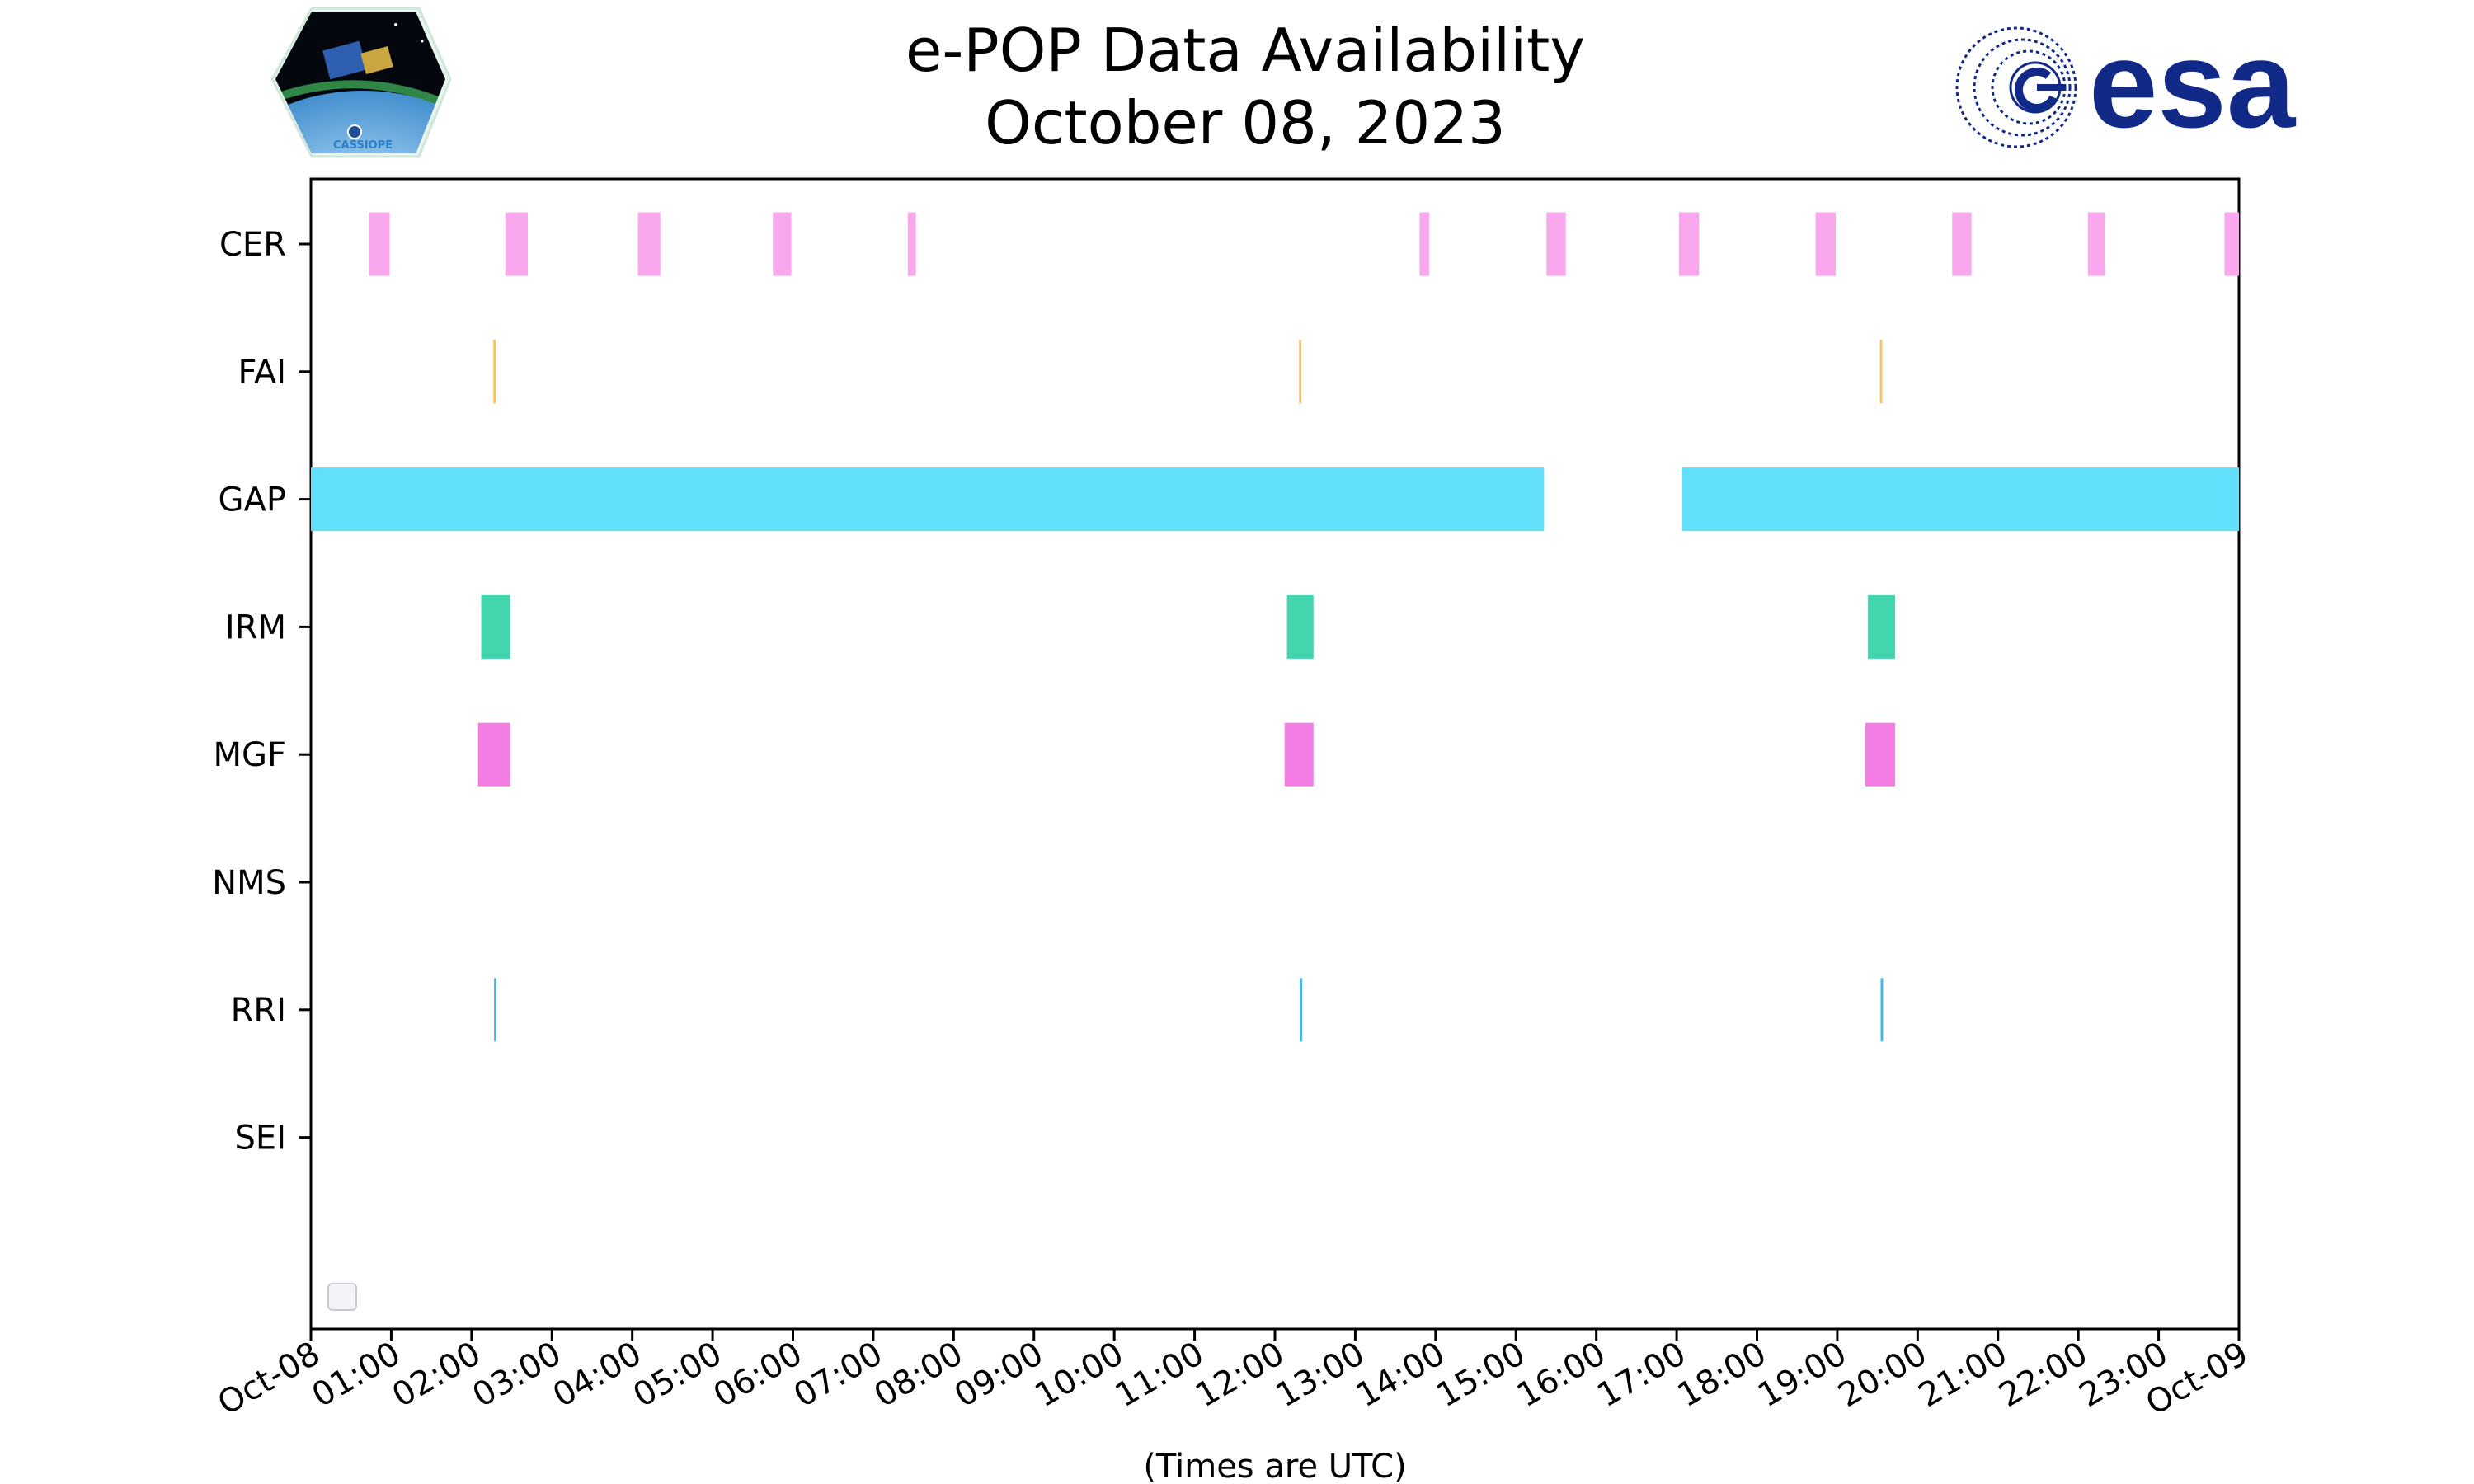 The height and width of the screenshot is (1484, 2474). I want to click on x-tick-label: 21:00, so click(1963, 1375).